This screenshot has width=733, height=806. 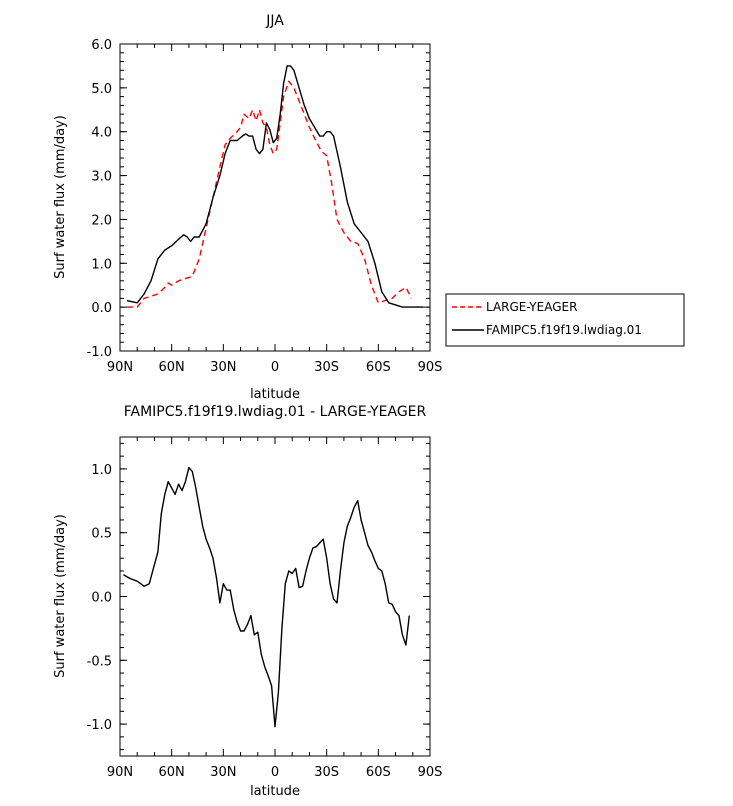 I want to click on legend-label-famipc5: FAMIPC5.f19f19.lwdiag.01, so click(x=564, y=330).